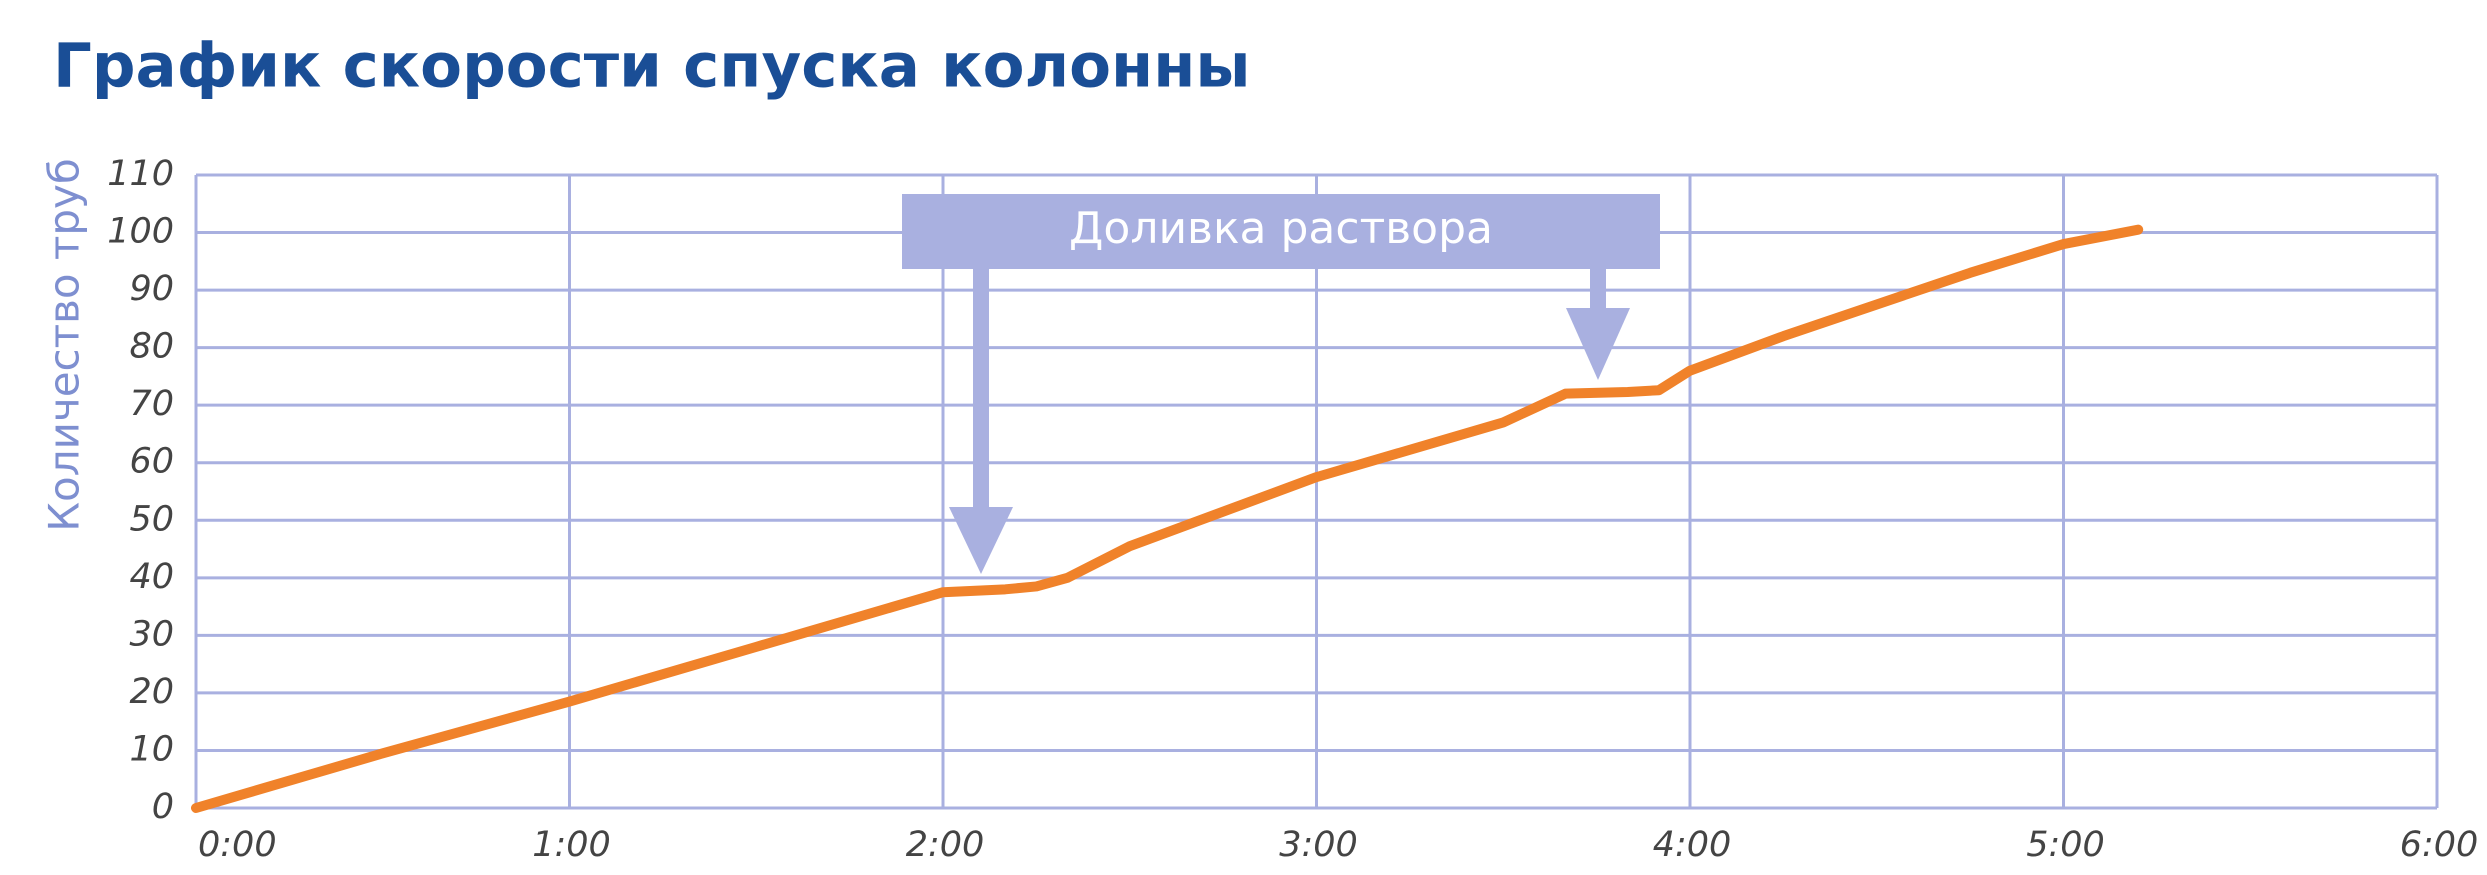 The image size is (2487, 875). What do you see at coordinates (2065, 845) in the screenshot?
I see `x-tick-label: 5:00` at bounding box center [2065, 845].